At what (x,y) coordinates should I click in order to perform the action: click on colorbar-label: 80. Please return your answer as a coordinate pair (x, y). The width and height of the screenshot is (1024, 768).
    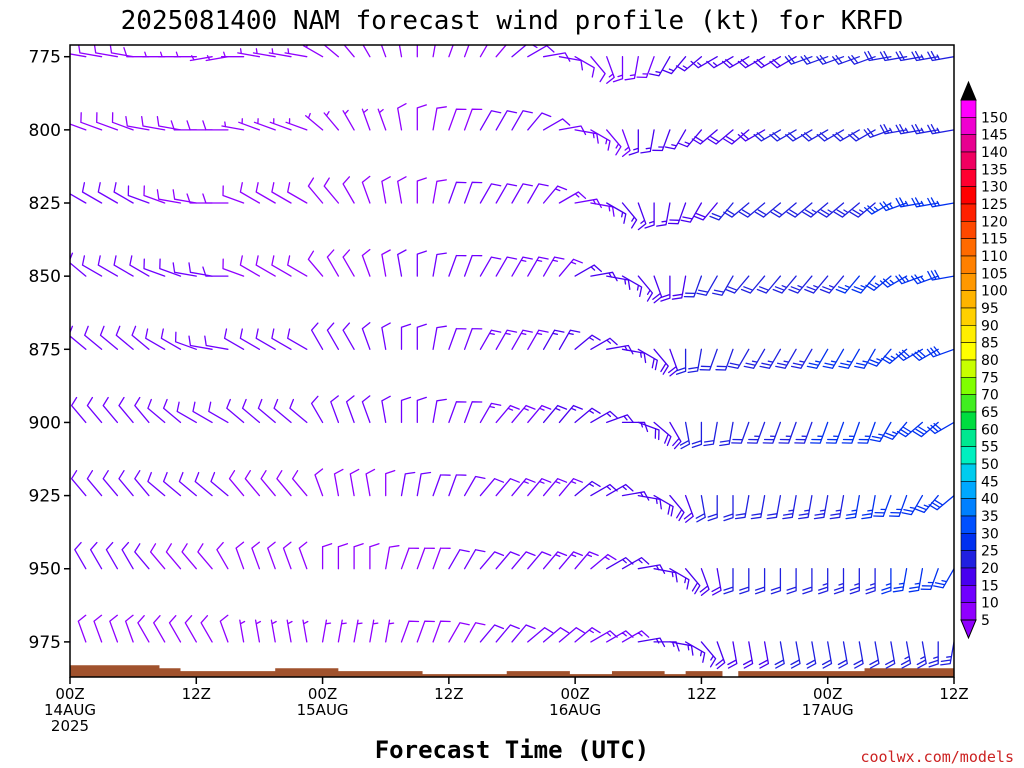
    Looking at the image, I should click on (990, 361).